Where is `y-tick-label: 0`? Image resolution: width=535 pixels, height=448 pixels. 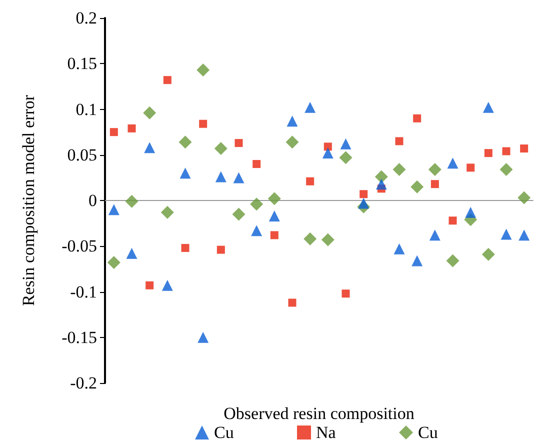 y-tick-label: 0 is located at coordinates (92, 200).